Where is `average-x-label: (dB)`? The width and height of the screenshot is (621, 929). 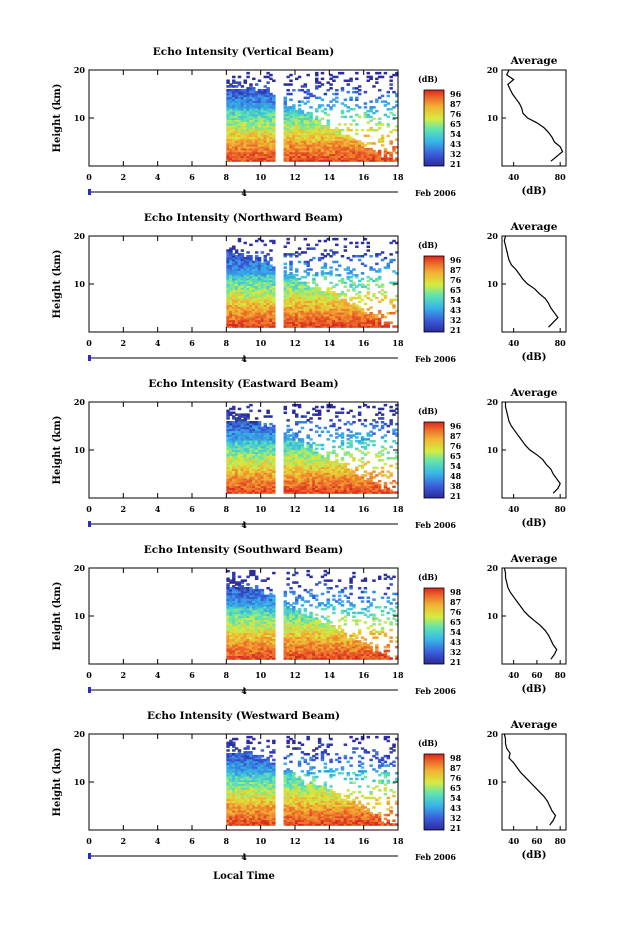 average-x-label: (dB) is located at coordinates (534, 191).